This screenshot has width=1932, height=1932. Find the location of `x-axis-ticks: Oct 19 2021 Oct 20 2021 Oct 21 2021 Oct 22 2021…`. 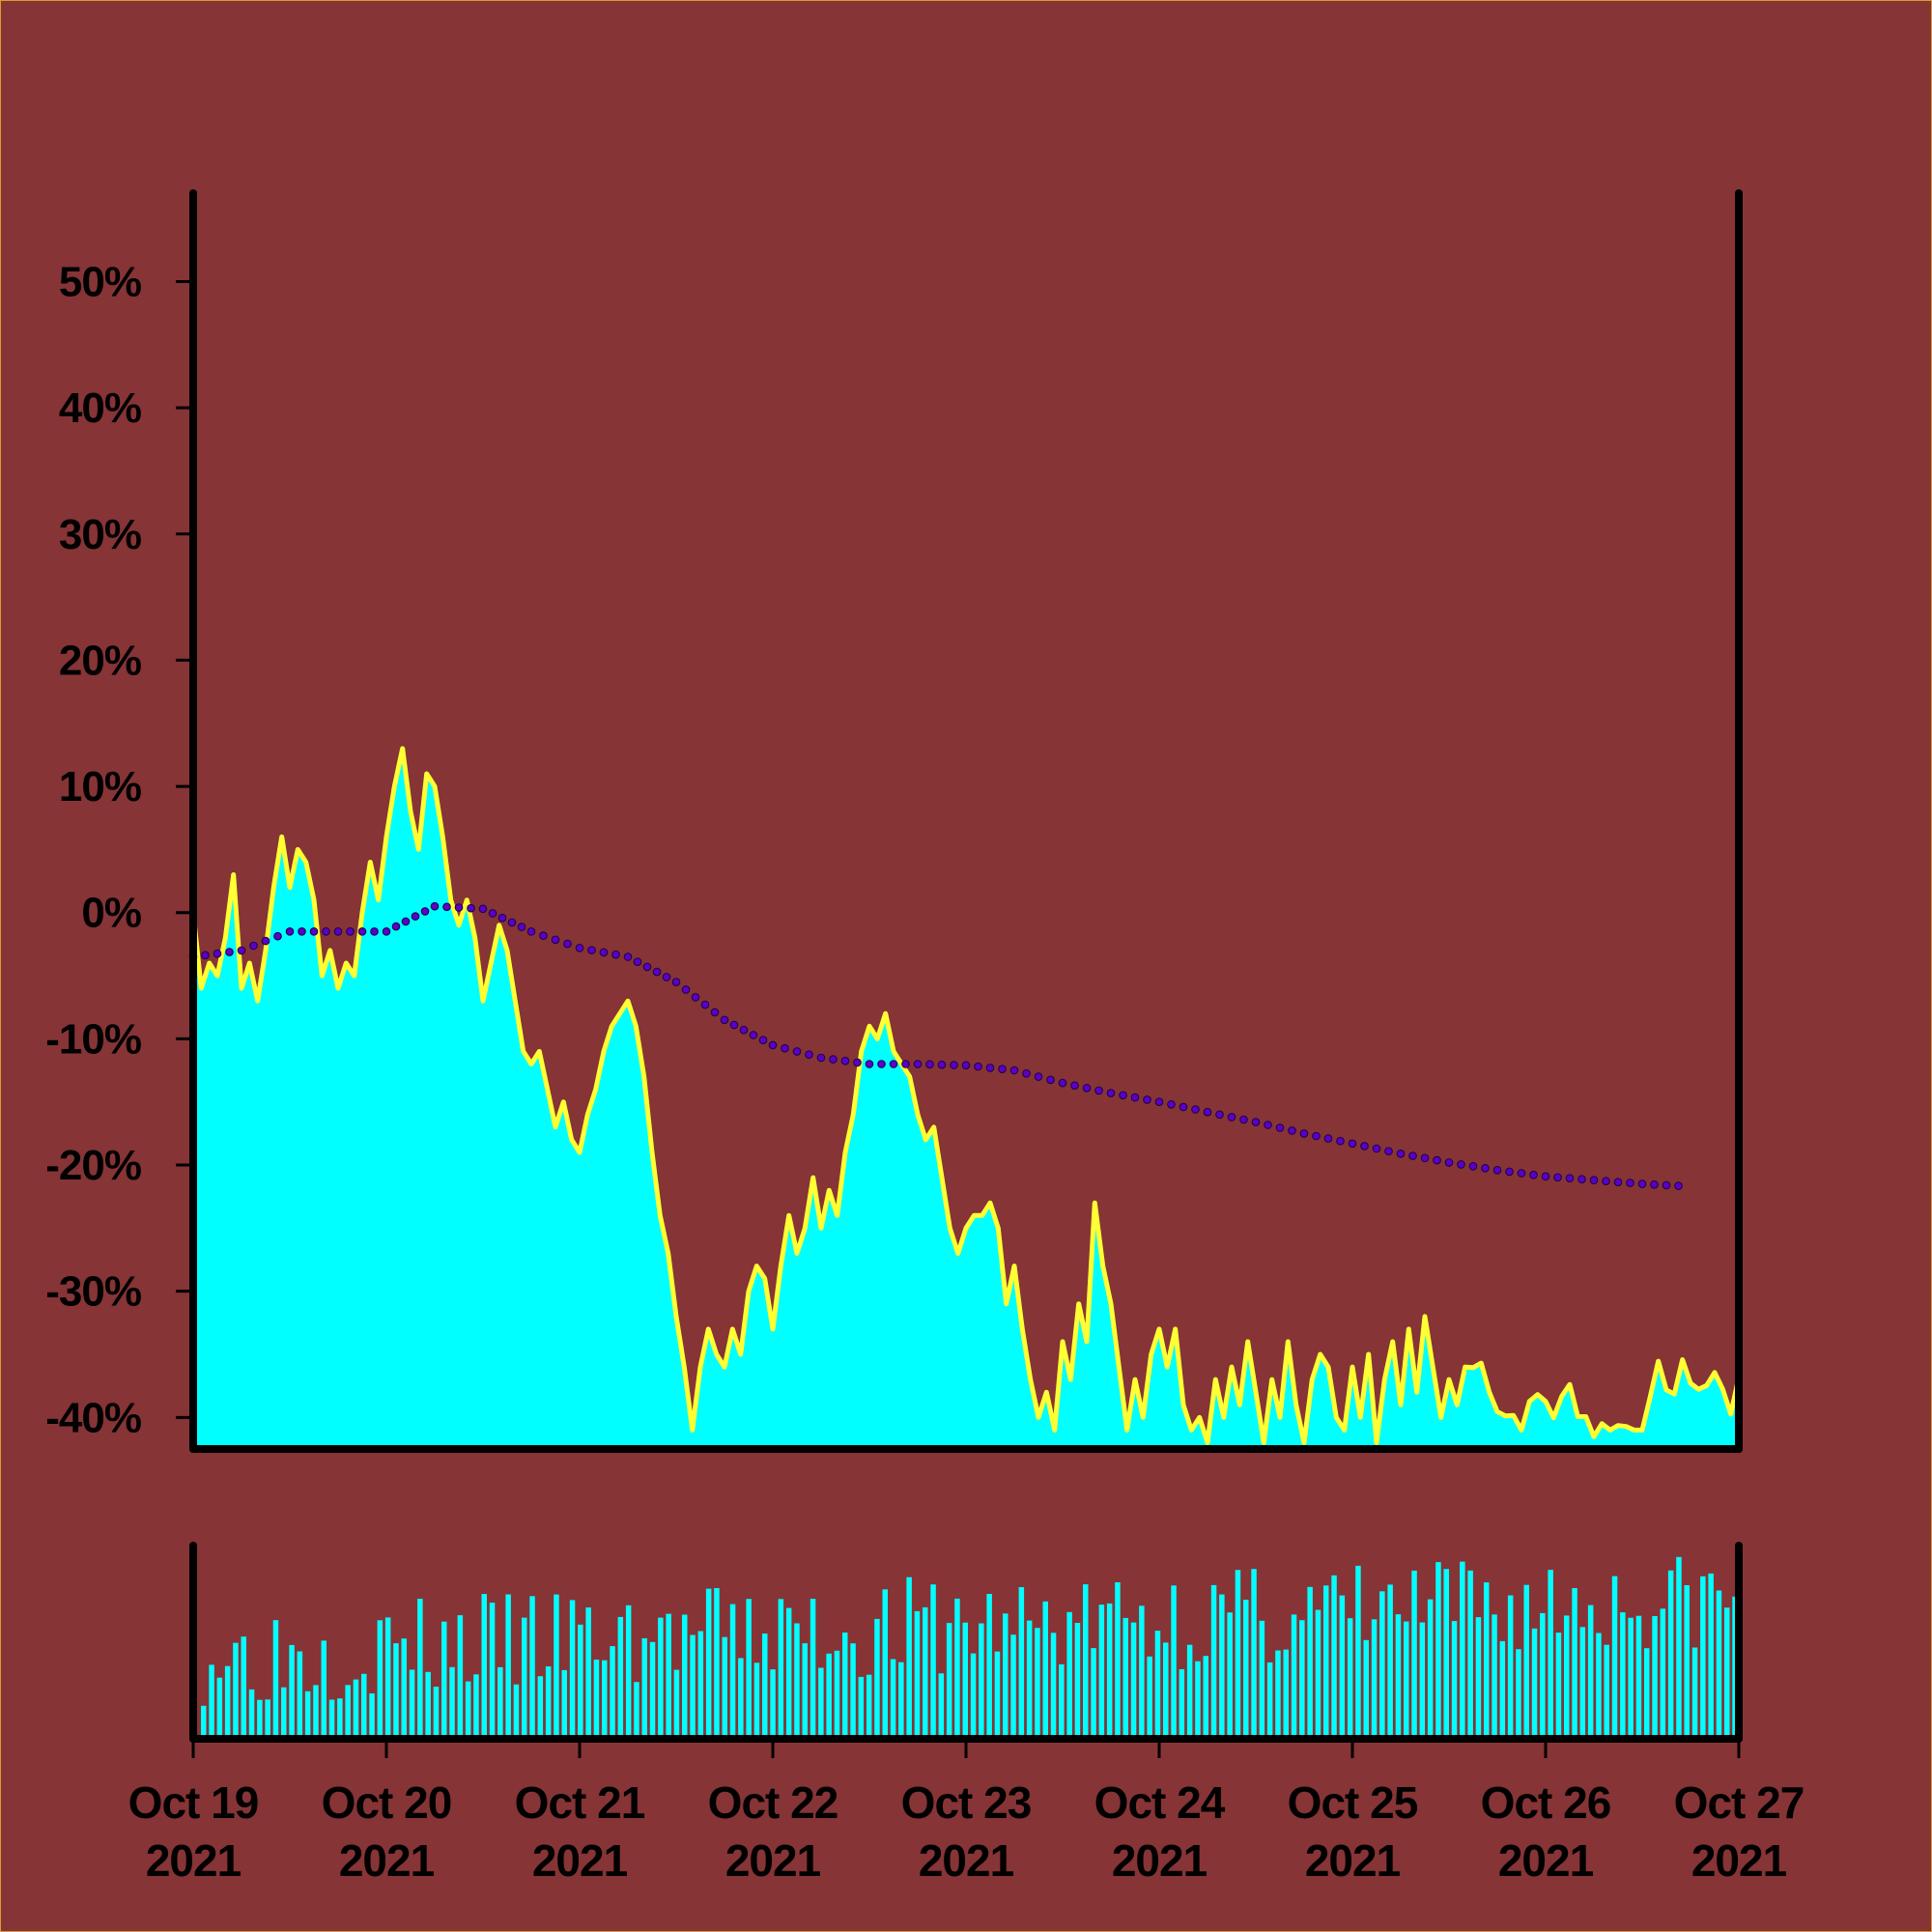

x-axis-ticks: Oct 19 2021 Oct 20 2021 Oct 21 2021 Oct 22 2021… is located at coordinates (966, 1812).